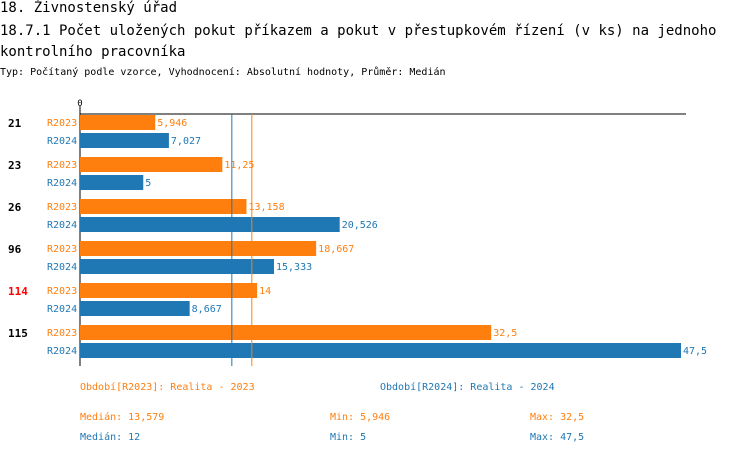  Describe the element at coordinates (122, 417) in the screenshot. I see `stat-median-r2023: Medián: 13,579` at that location.